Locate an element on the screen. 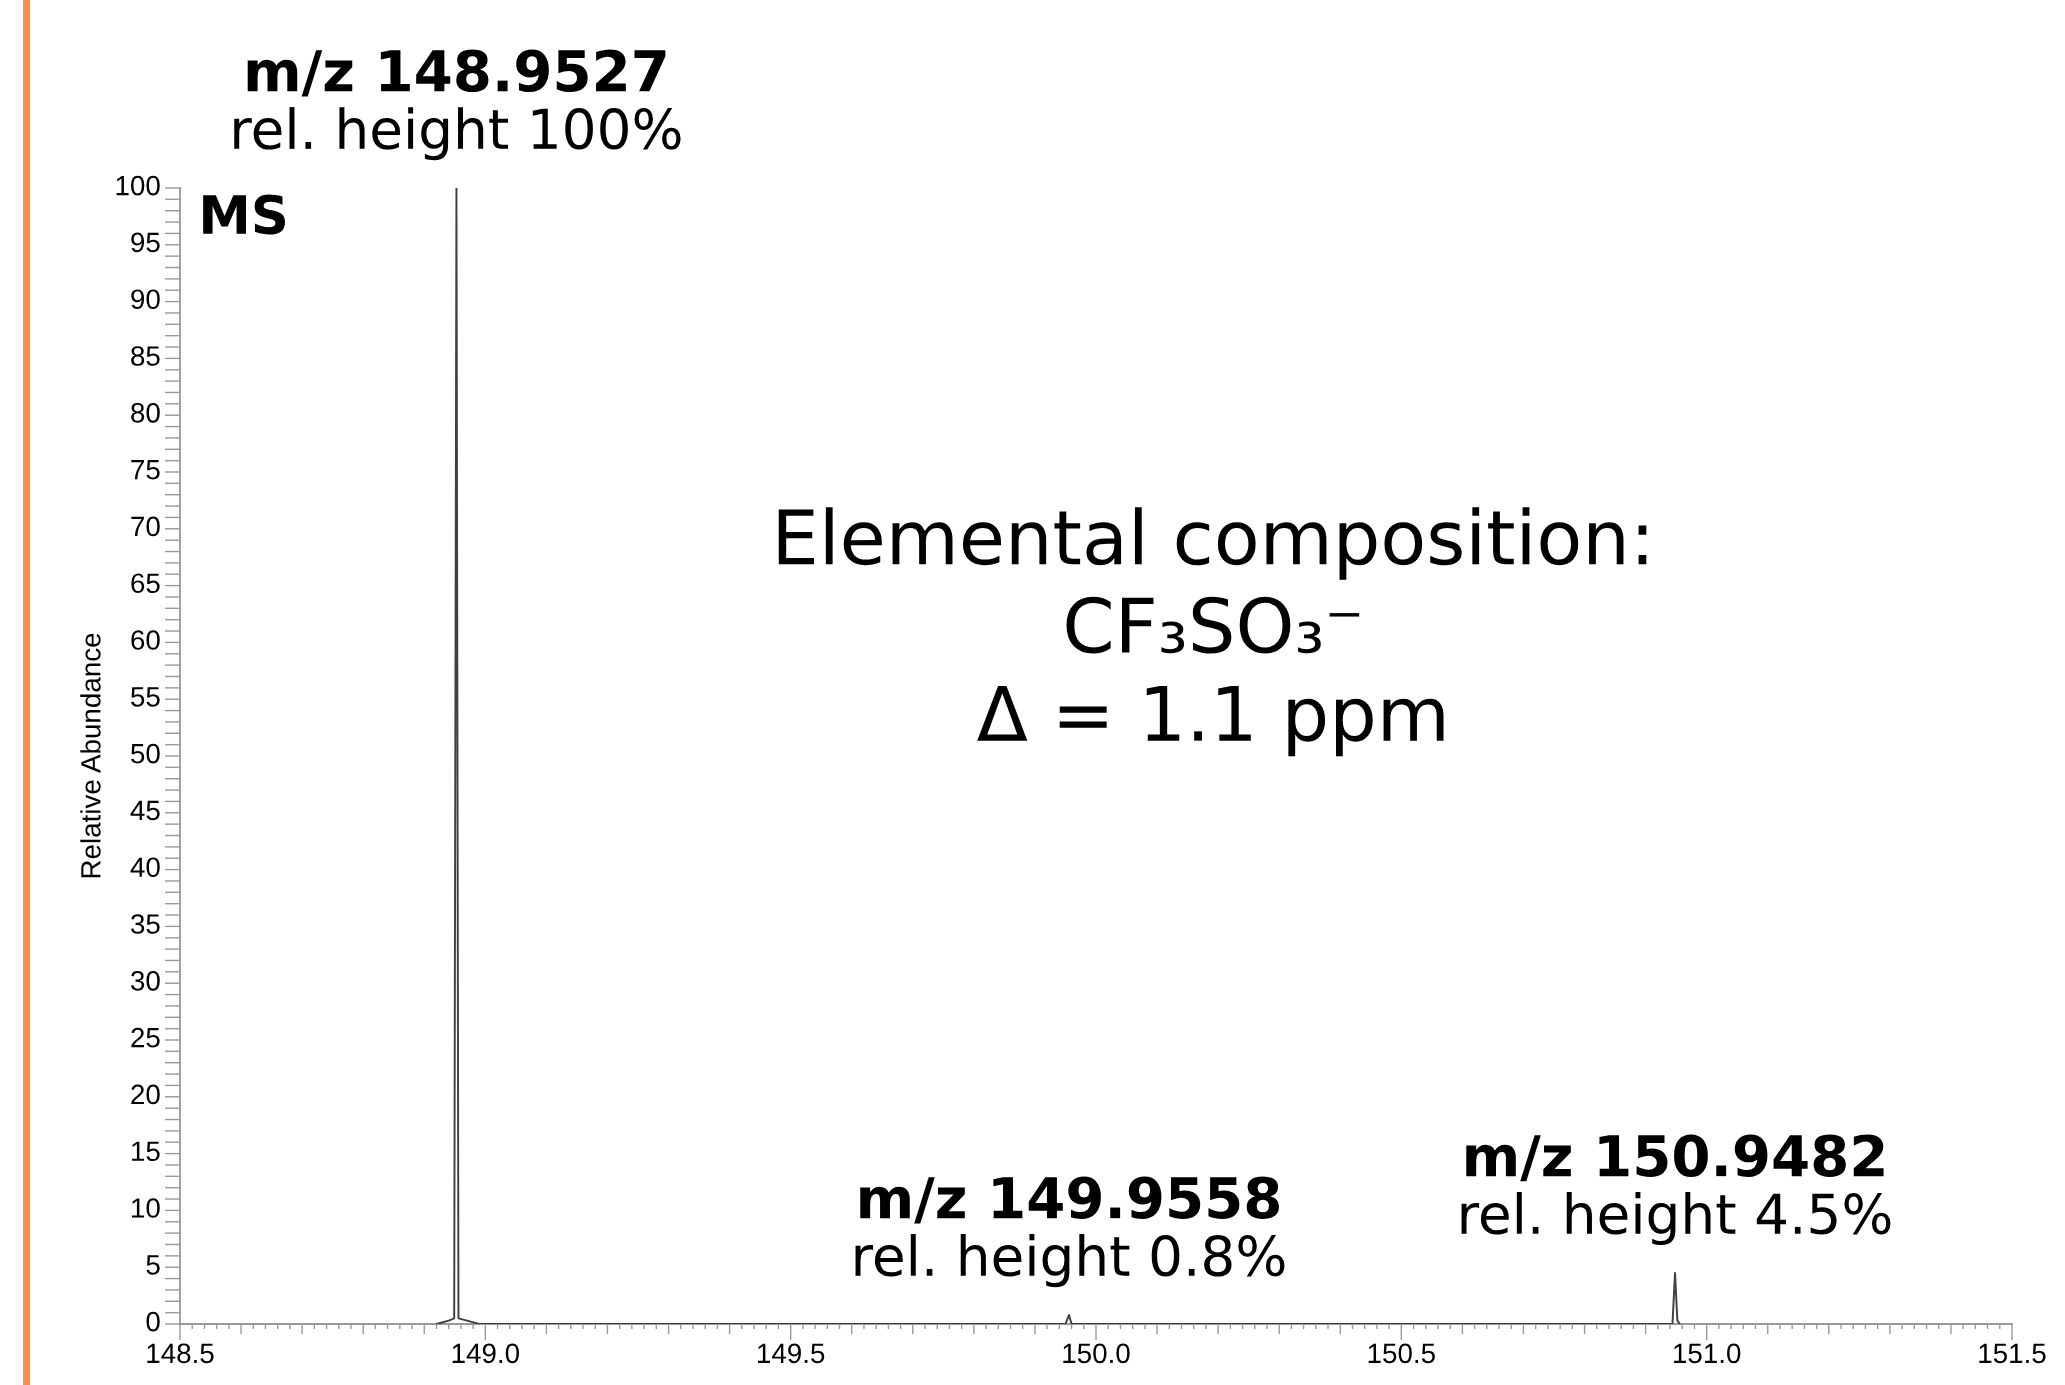  annotation: Elemental composition: is located at coordinates (1212, 543).